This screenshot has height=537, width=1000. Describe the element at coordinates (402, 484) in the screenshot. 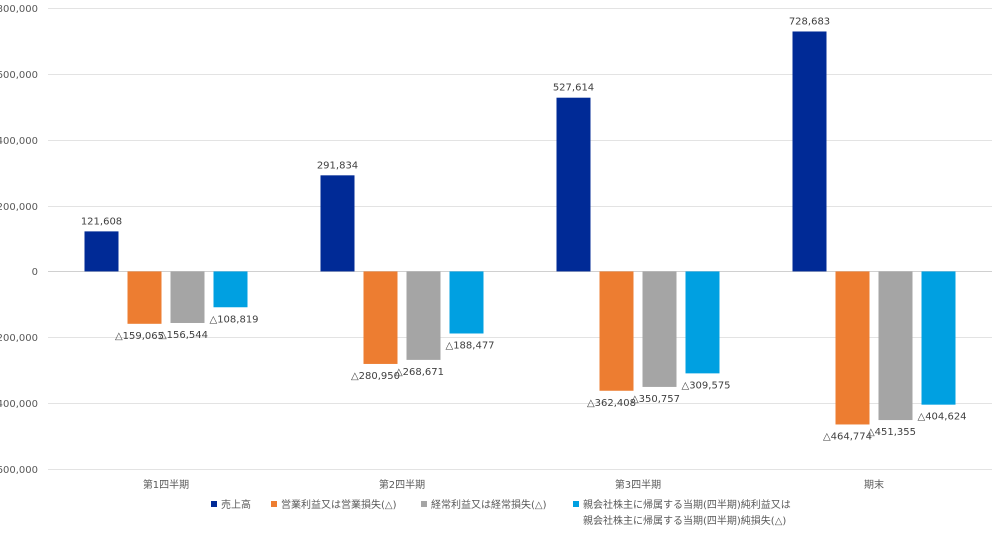

I see `x-category-label: 第2四半期` at that location.